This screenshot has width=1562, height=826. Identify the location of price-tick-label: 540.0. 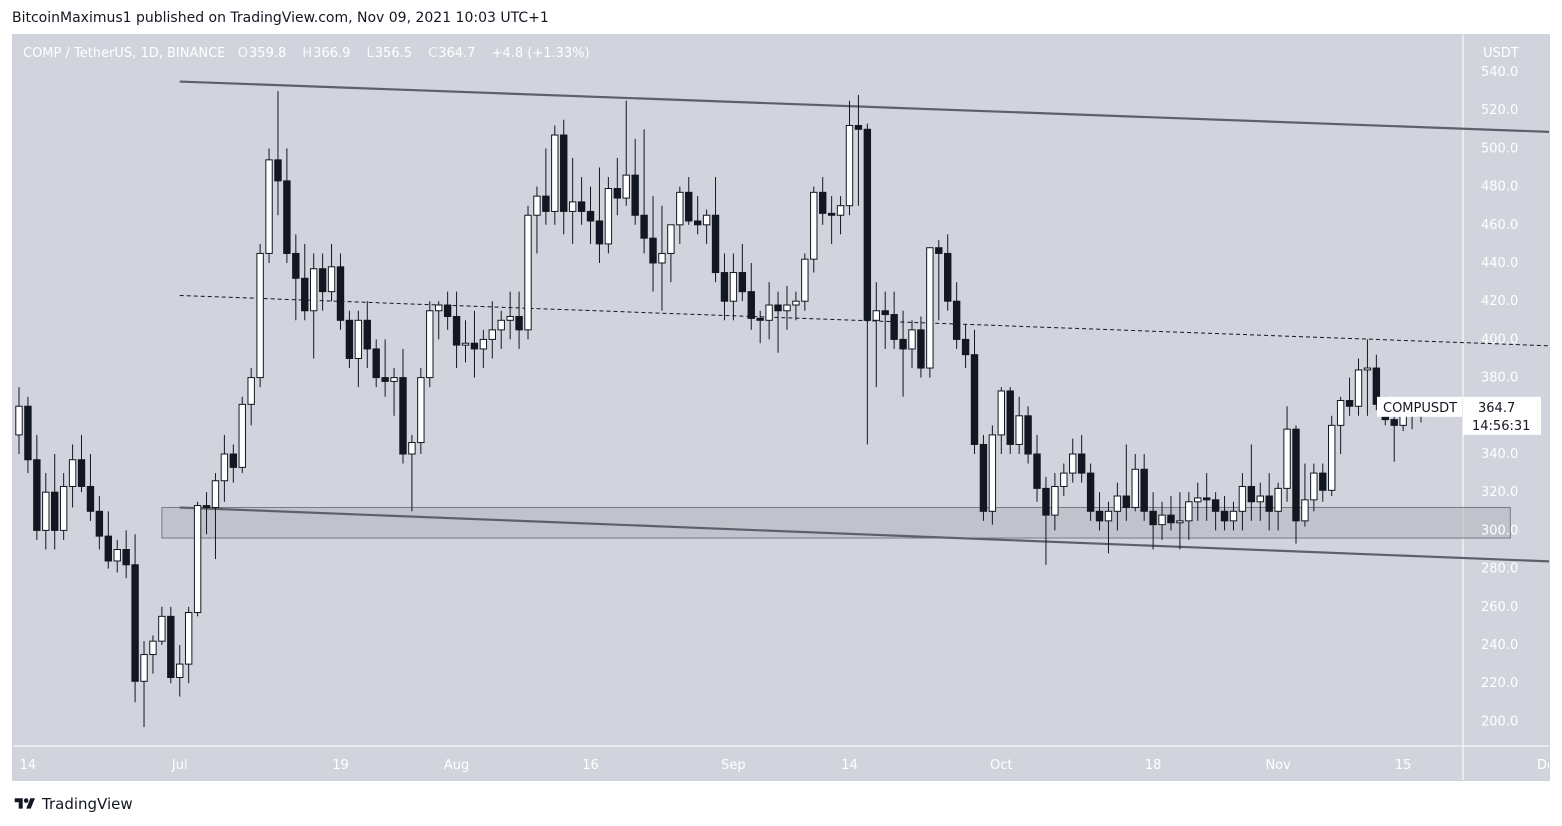
(1499, 72).